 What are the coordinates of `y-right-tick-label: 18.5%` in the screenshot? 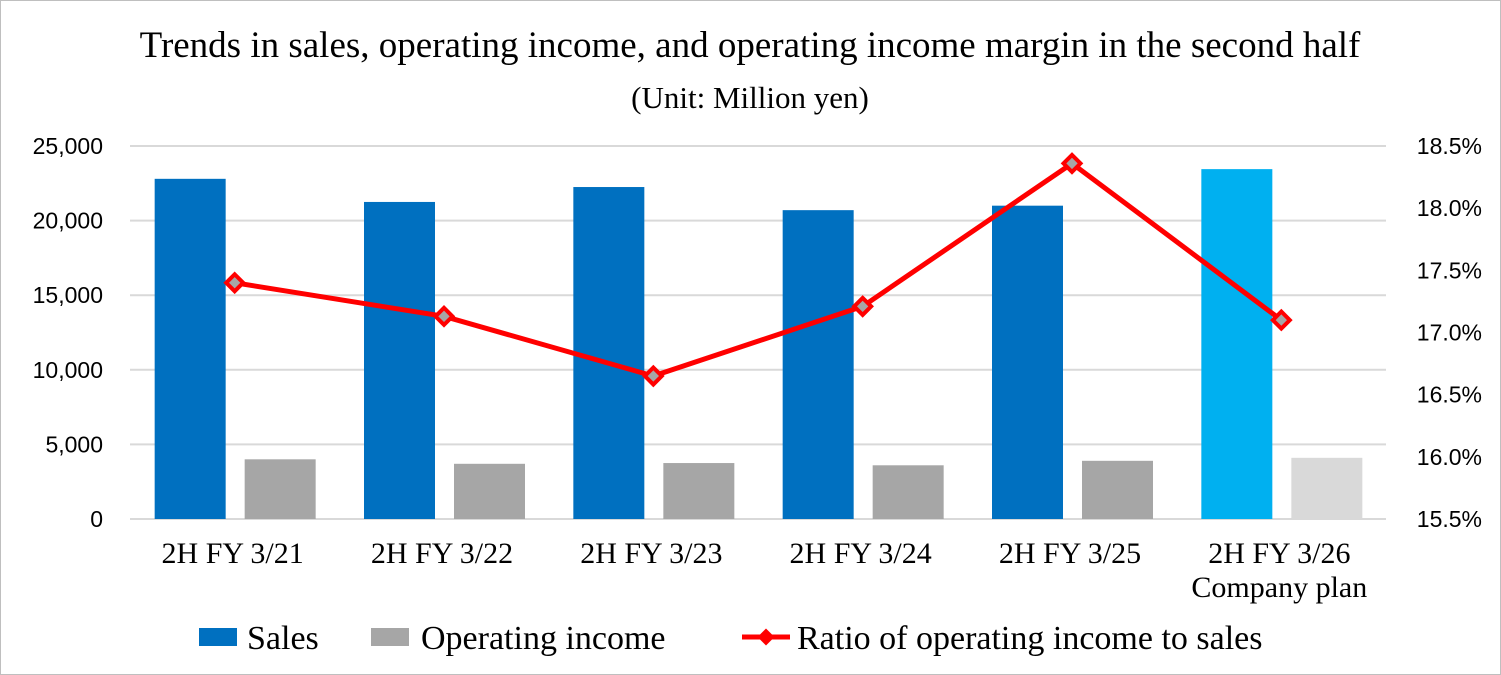 It's located at (1449, 146).